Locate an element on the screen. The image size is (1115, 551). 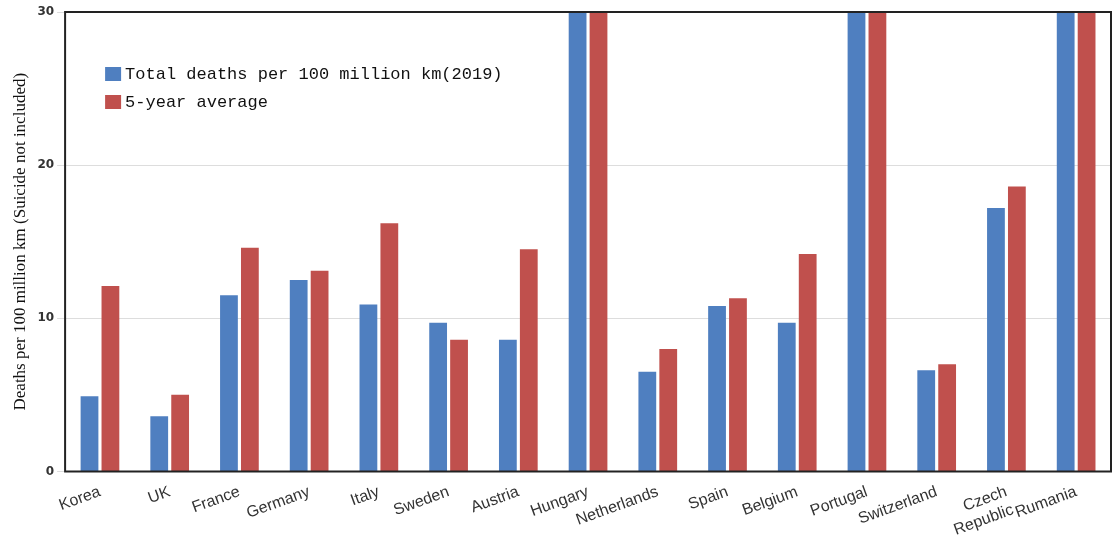
y-tick-label: 30 is located at coordinates (46, 11).